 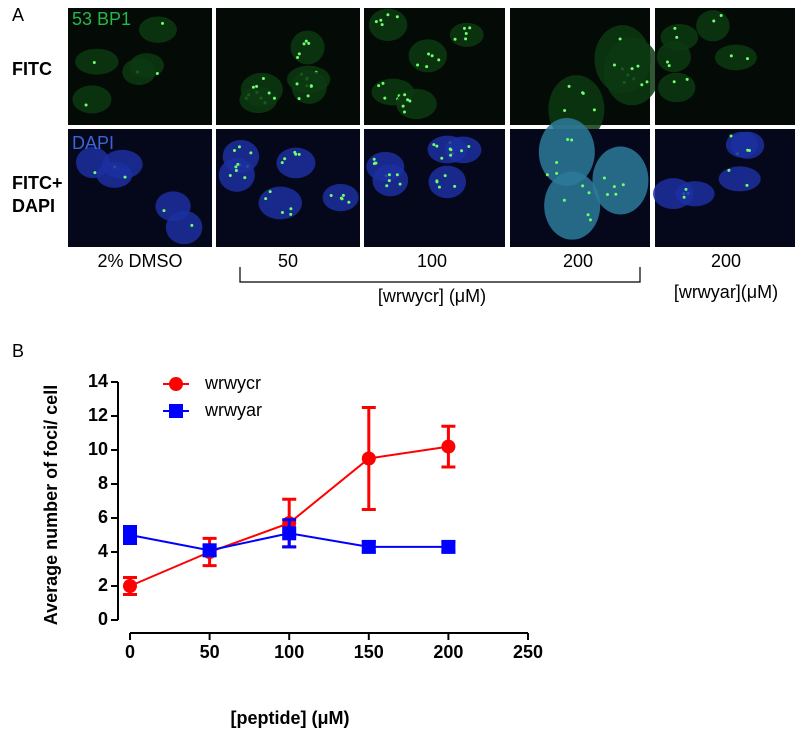 I want to click on legend-label: wrwycr, so click(x=232, y=383).